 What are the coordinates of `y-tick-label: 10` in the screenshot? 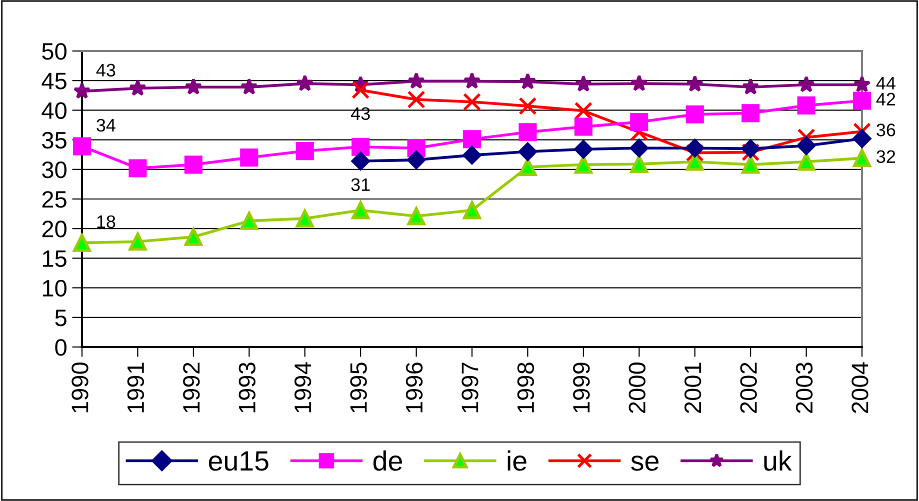 It's located at (54, 288).